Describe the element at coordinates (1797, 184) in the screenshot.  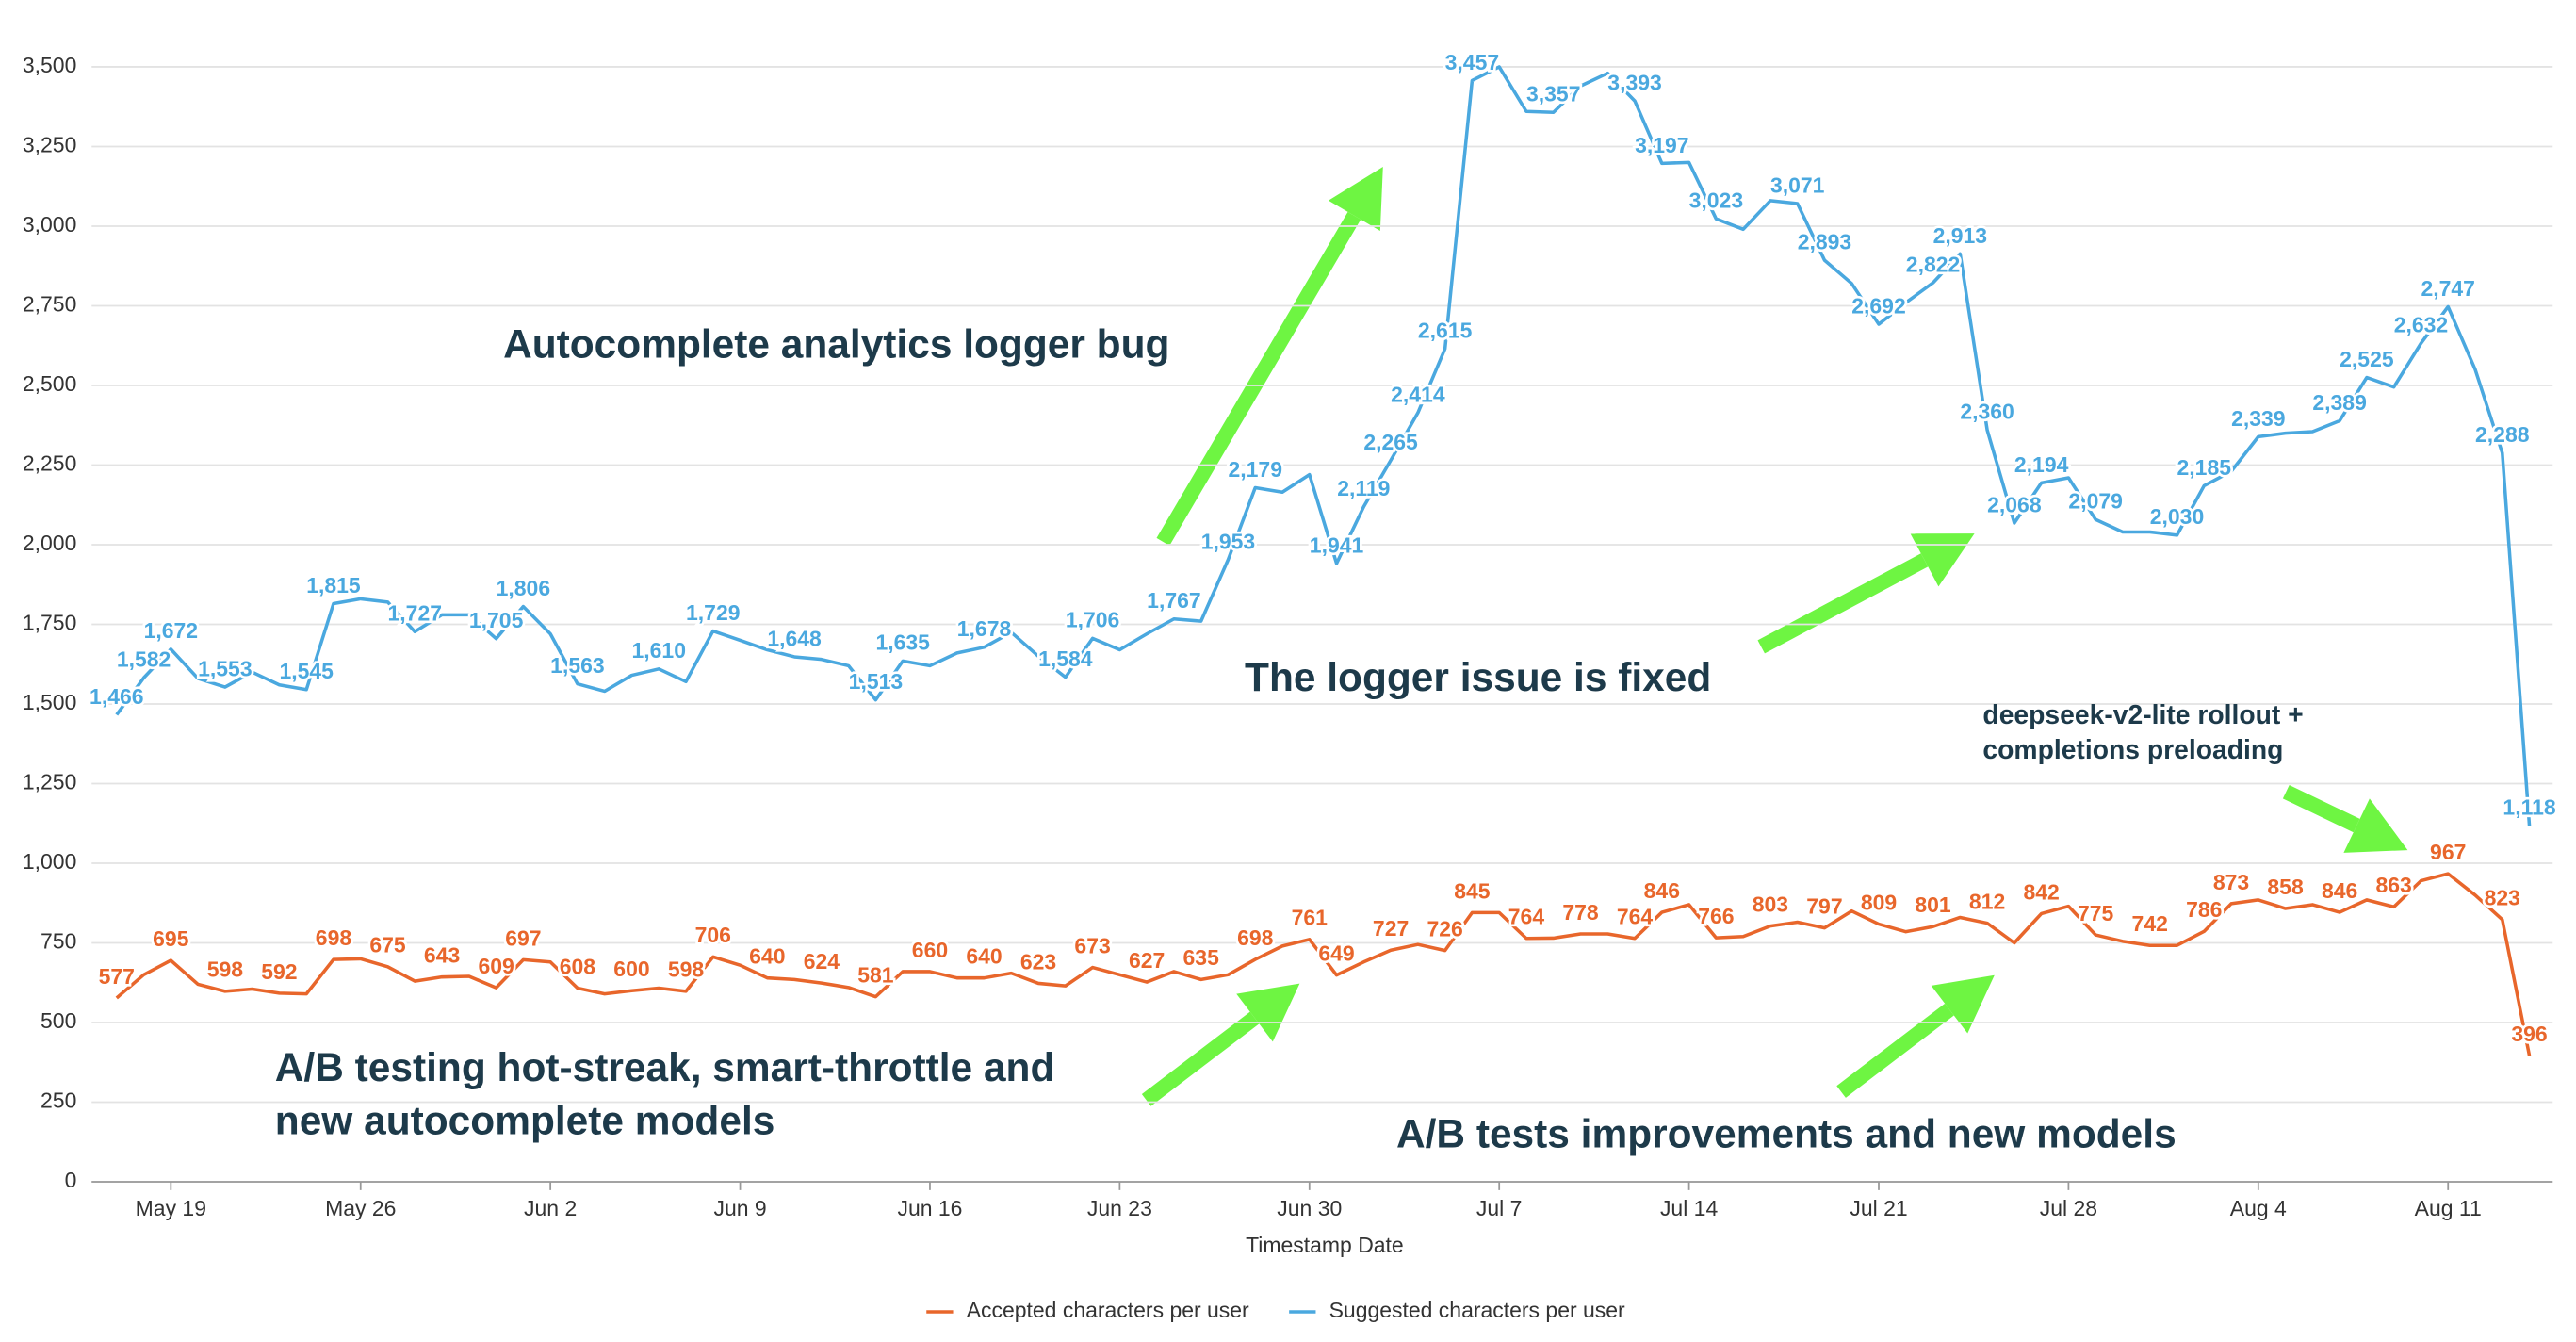
I see `data-label: 3,071` at that location.